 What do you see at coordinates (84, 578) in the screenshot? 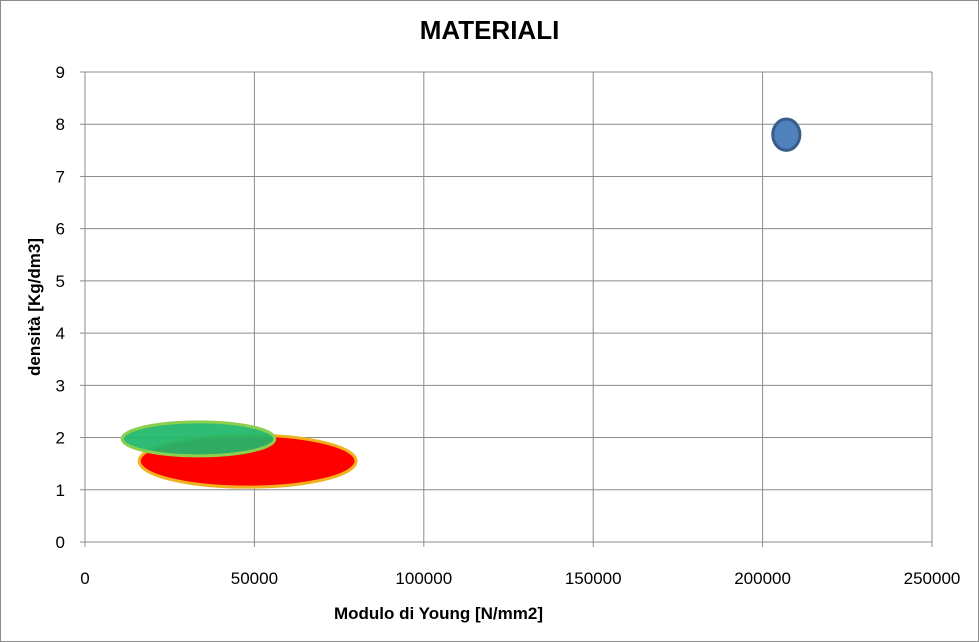
I see `x-tick-label: 0` at bounding box center [84, 578].